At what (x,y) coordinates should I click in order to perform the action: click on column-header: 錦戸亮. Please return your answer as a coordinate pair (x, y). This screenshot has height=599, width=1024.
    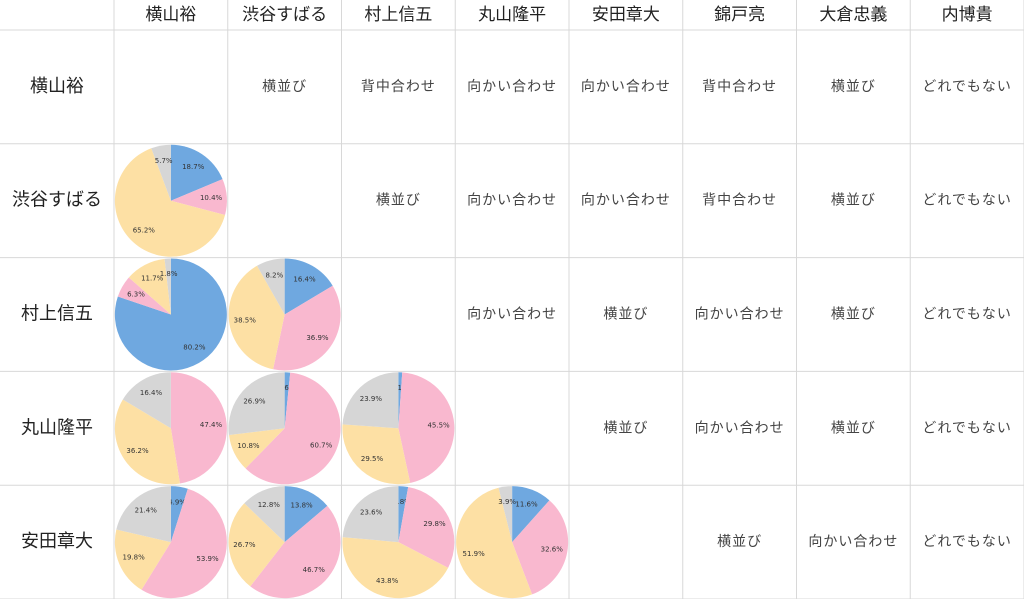
    Looking at the image, I should click on (739, 15).